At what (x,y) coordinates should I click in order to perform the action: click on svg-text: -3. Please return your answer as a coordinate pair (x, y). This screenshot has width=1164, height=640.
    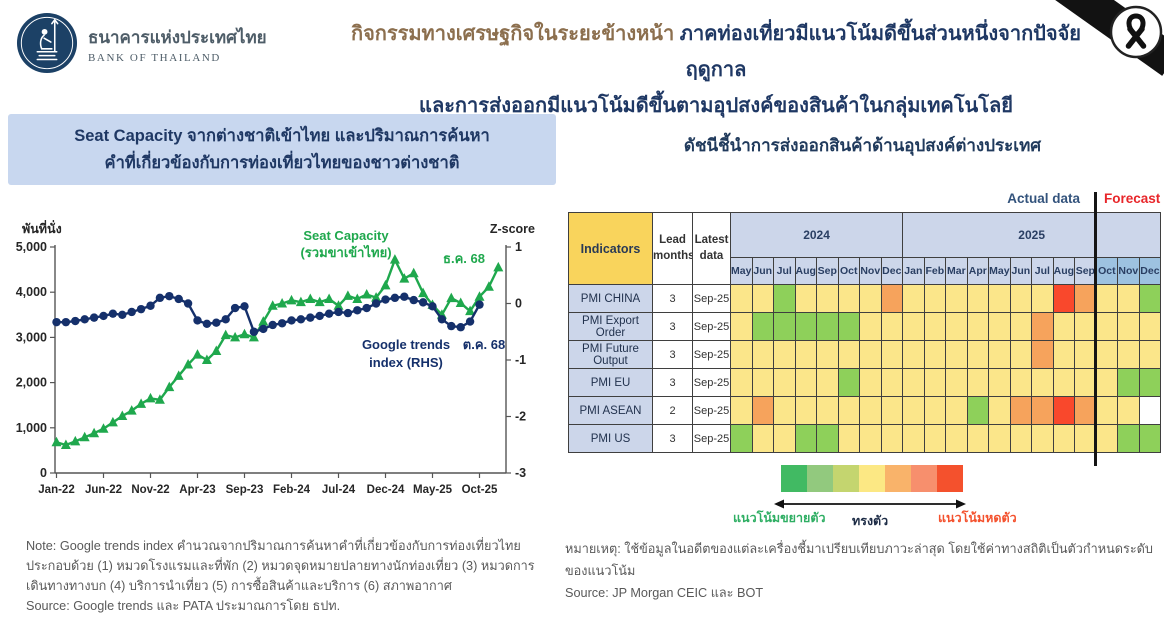
    Looking at the image, I should click on (520, 473).